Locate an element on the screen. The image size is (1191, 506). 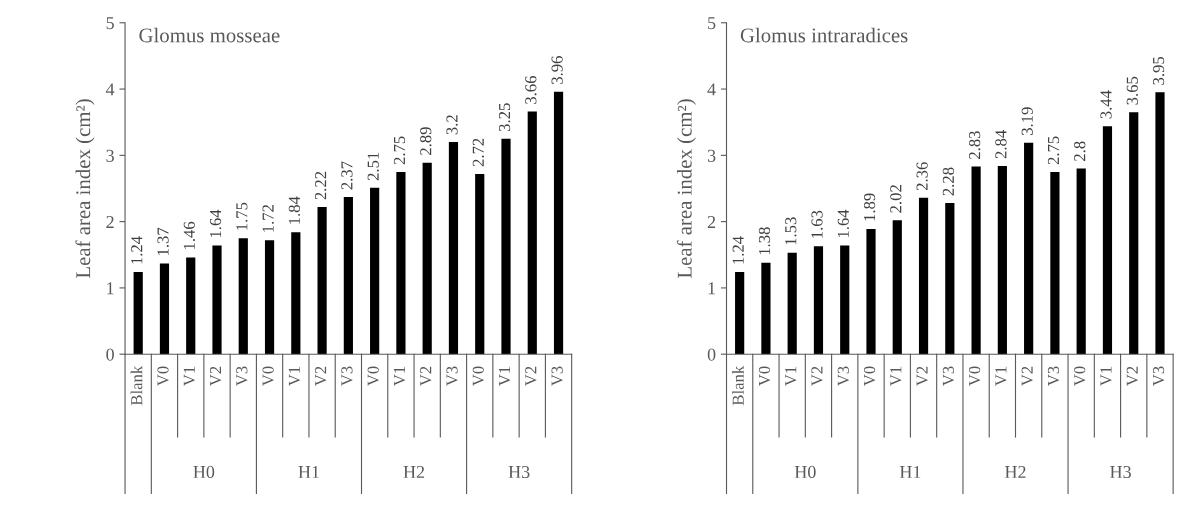
data-label: 3.66 is located at coordinates (531, 89).